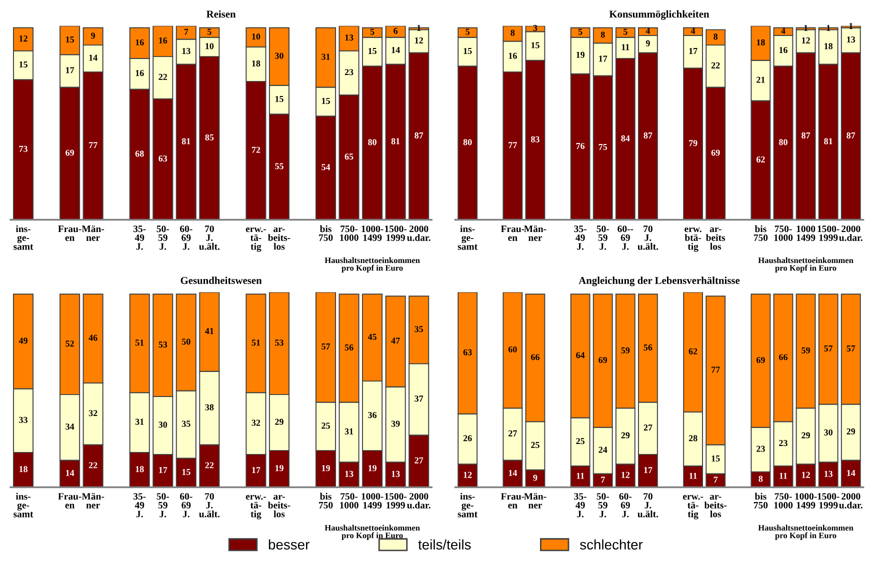 The height and width of the screenshot is (562, 872). I want to click on data-label: 60, so click(512, 349).